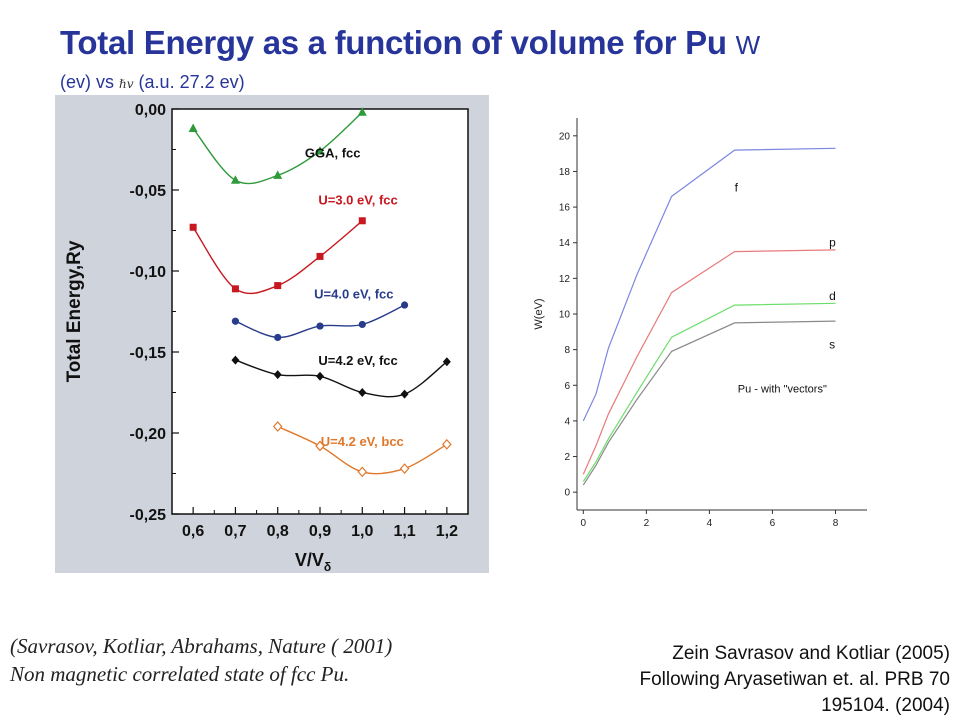  What do you see at coordinates (235, 531) in the screenshot?
I see `x-tick-label: 0,7` at bounding box center [235, 531].